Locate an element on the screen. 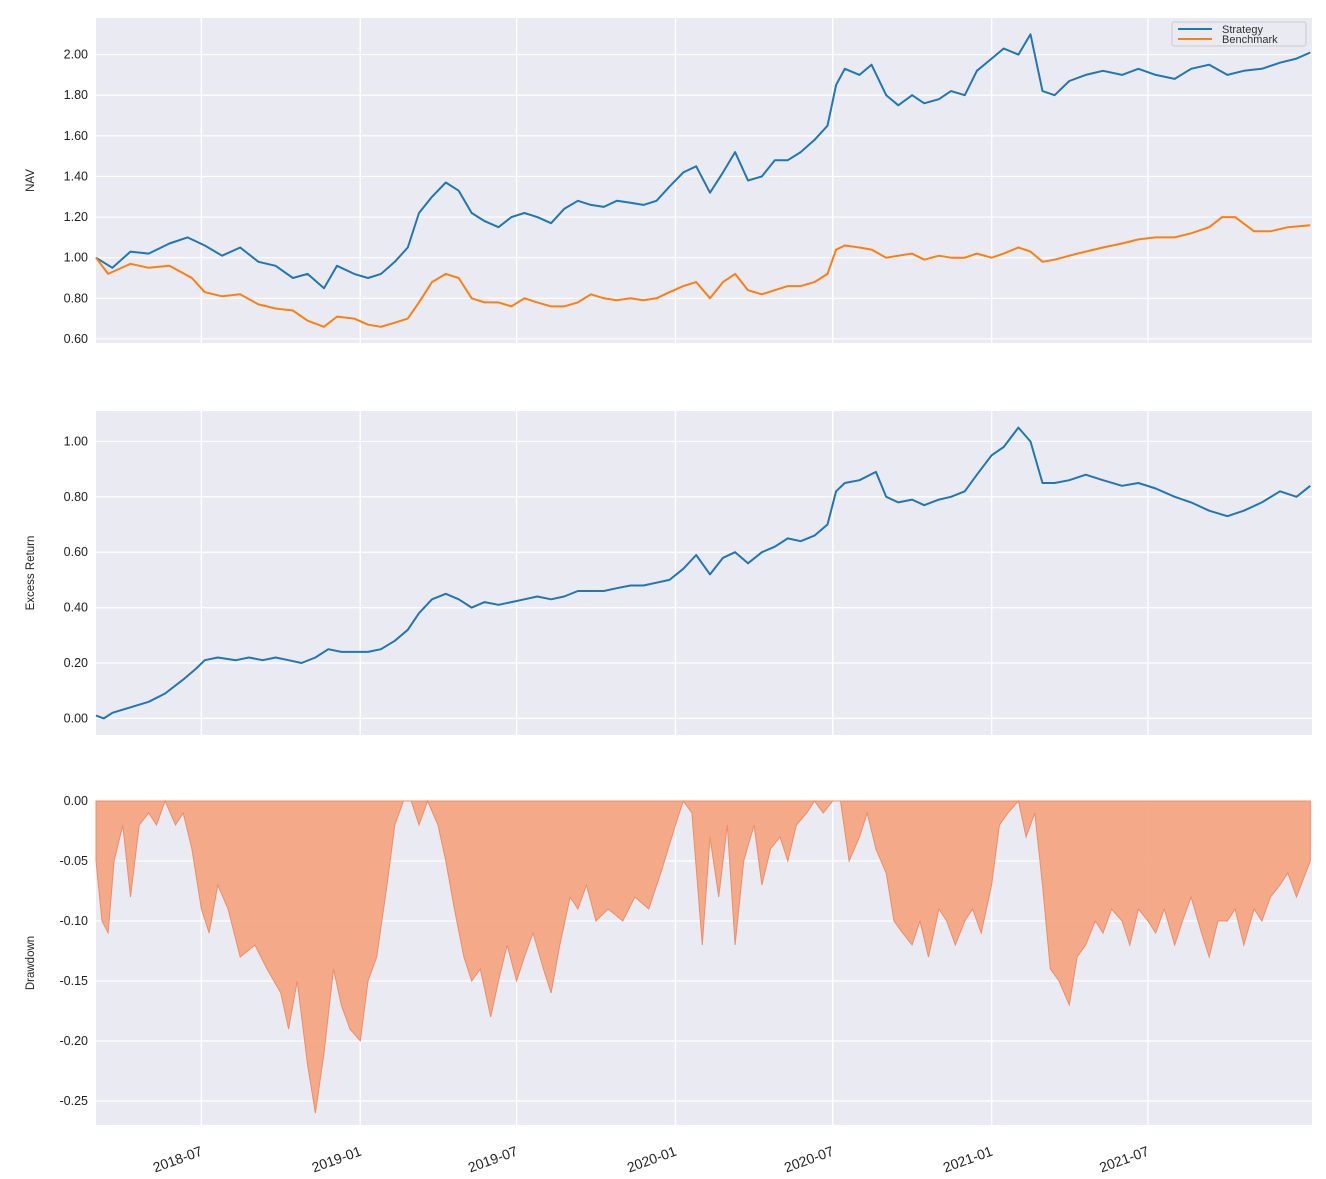 This screenshot has height=1179, width=1326. y-tick-label: 1.20 is located at coordinates (76, 217).